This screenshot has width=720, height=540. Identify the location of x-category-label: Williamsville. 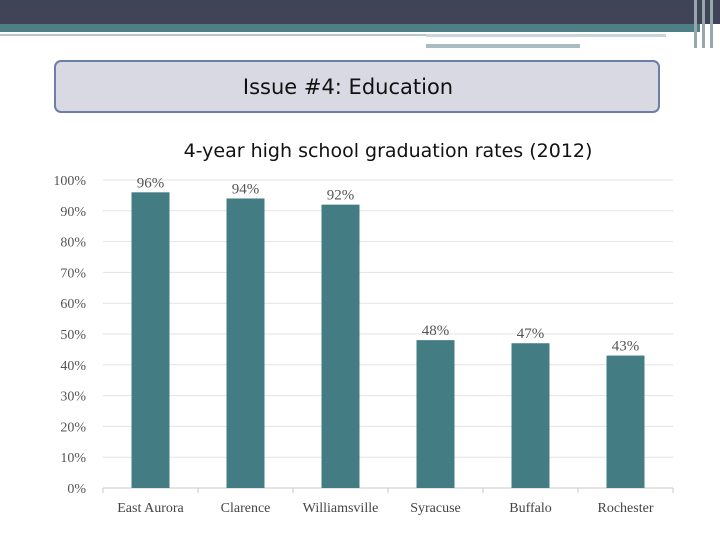
(341, 508).